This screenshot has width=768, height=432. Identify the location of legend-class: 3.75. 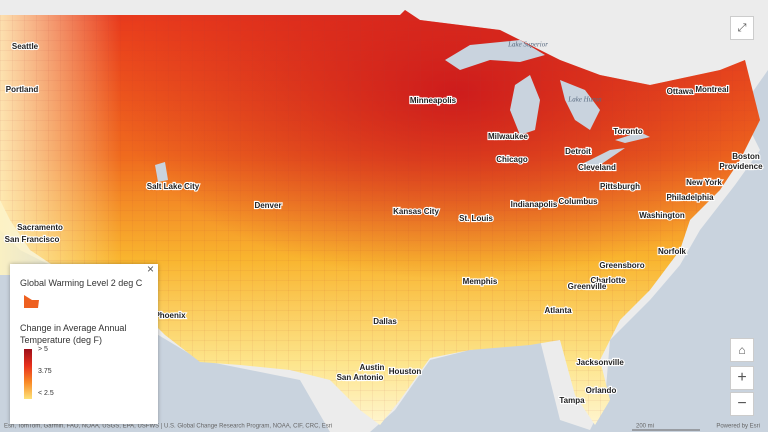
(45, 371).